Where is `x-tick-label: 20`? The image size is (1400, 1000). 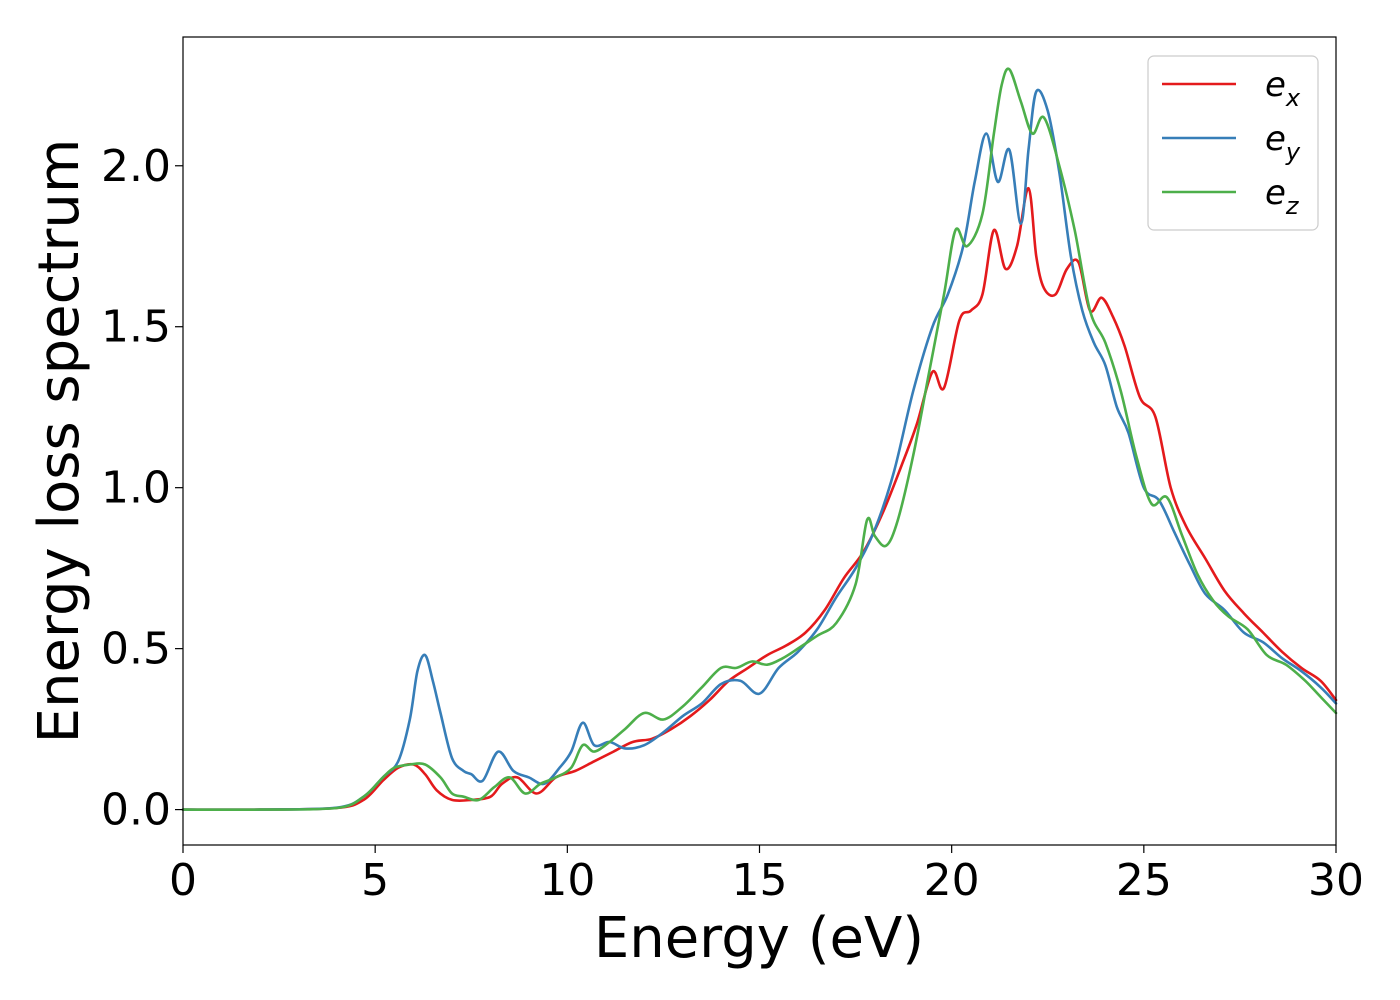 x-tick-label: 20 is located at coordinates (952, 880).